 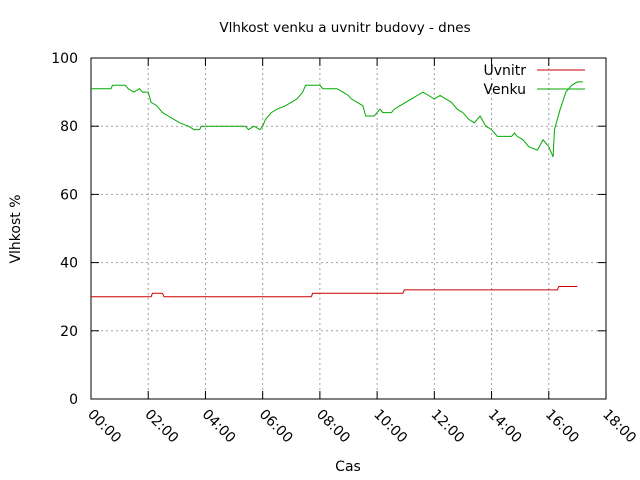 What do you see at coordinates (104, 427) in the screenshot?
I see `x-tick-label: 00:00` at bounding box center [104, 427].